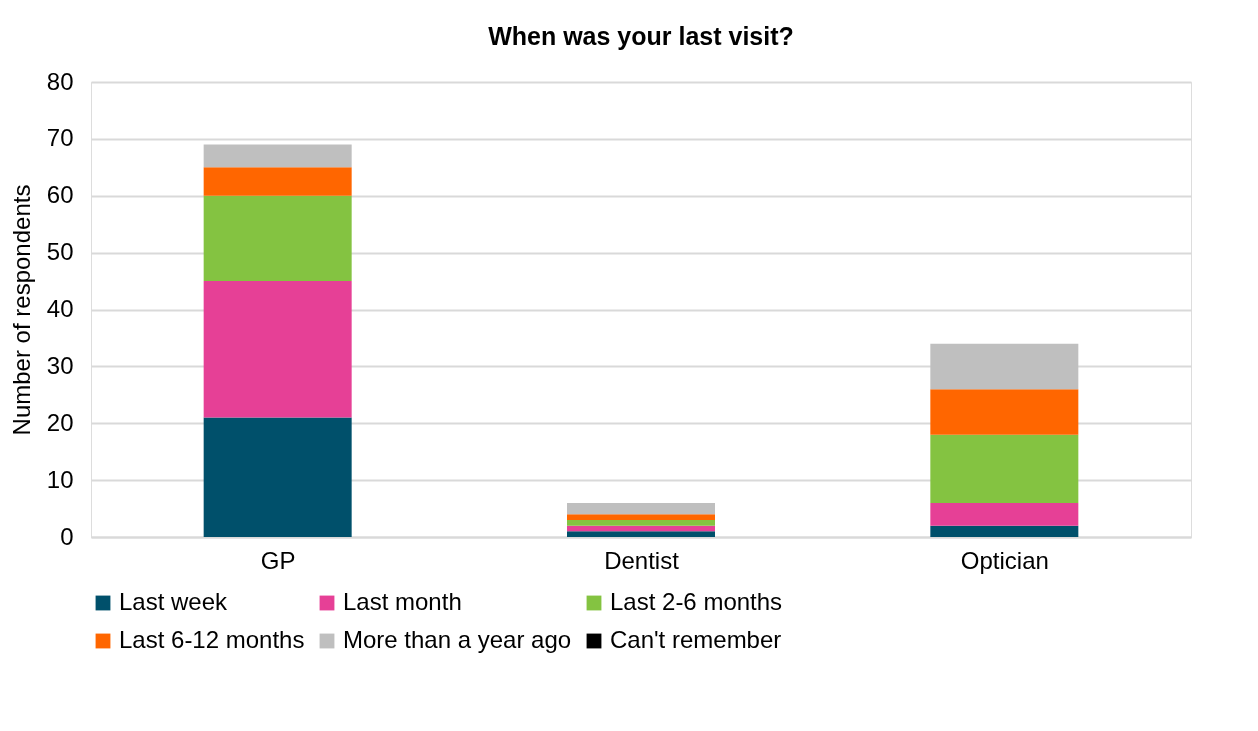 Image resolution: width=1258 pixels, height=731 pixels. Describe the element at coordinates (1004, 560) in the screenshot. I see `x-tick-label: Optician` at that location.